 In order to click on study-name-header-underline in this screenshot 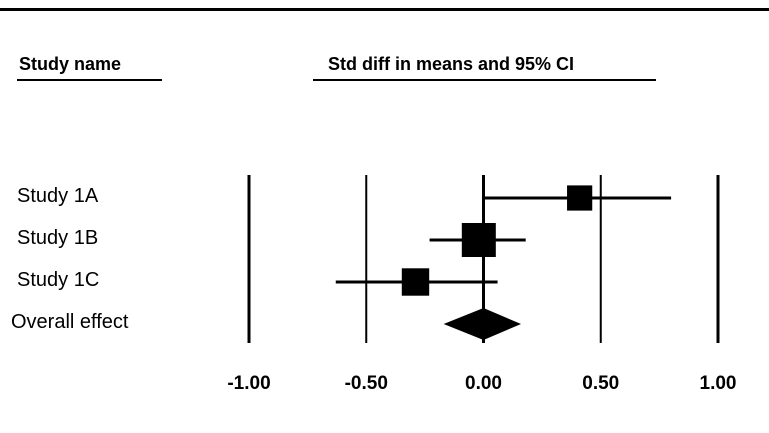, I will do `click(89, 80)`.